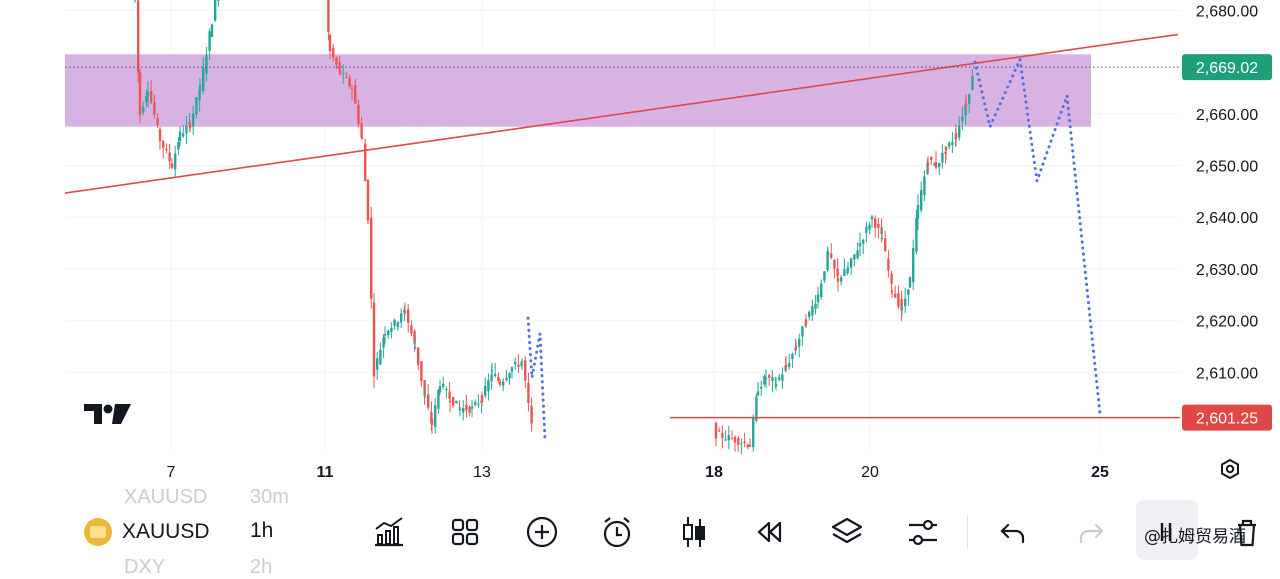 The image size is (1280, 579). Describe the element at coordinates (923, 532) in the screenshot. I see `settings-sliders-icon` at that location.